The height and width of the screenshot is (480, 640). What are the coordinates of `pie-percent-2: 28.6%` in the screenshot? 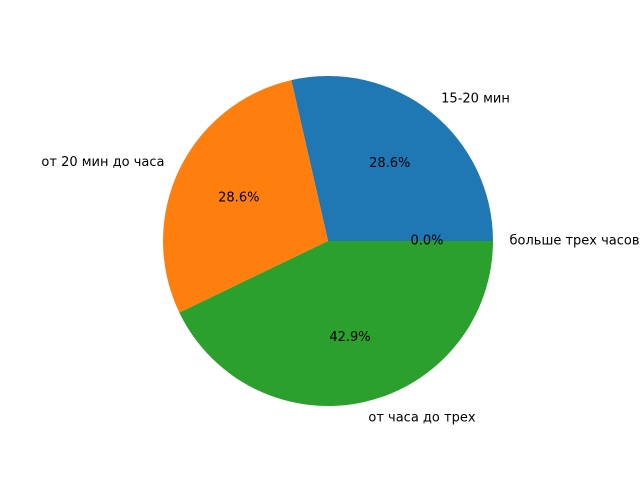 It's located at (238, 198).